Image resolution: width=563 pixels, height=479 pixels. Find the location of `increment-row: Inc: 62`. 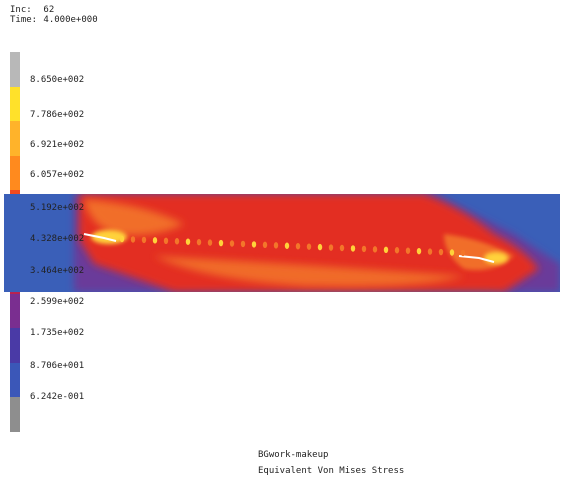

increment-row: Inc: 62 is located at coordinates (54, 10).